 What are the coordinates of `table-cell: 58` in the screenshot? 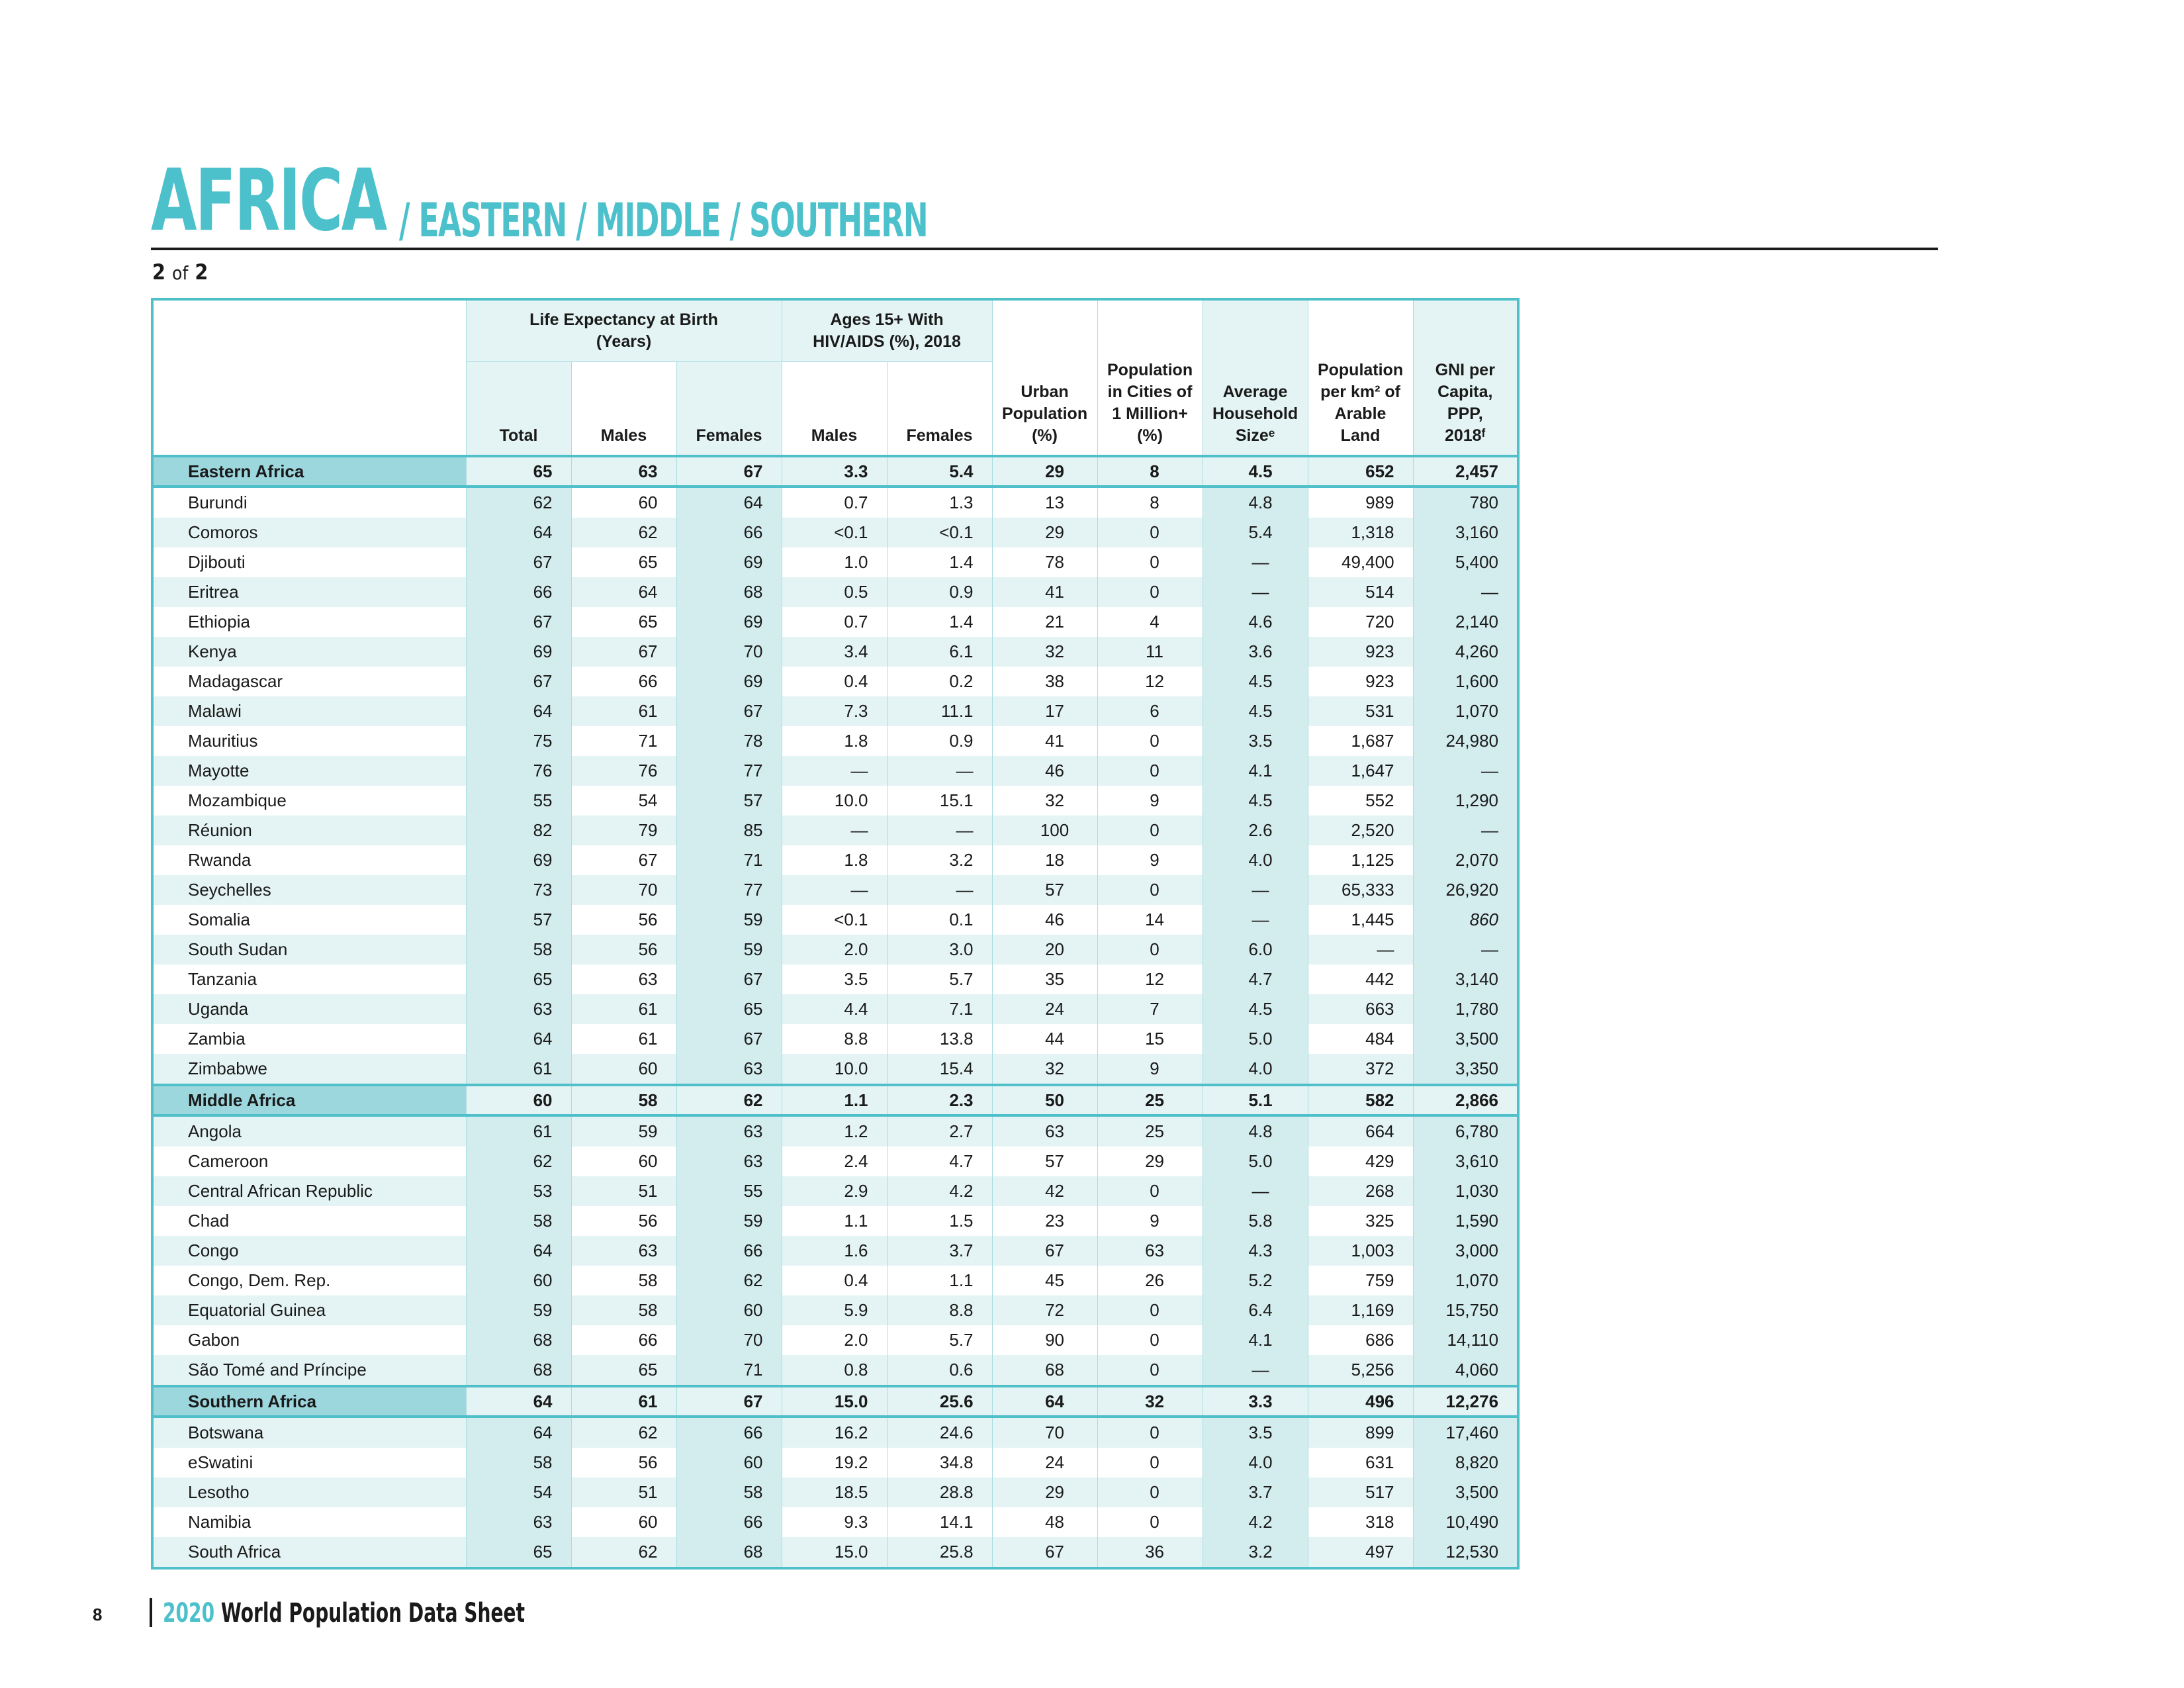 It's located at (729, 1492).